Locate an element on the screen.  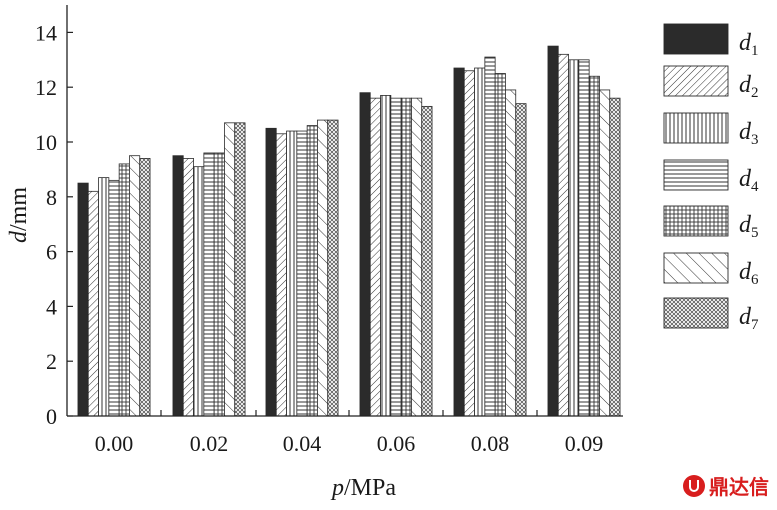
bar-d3-0.00 is located at coordinates (104, 297).